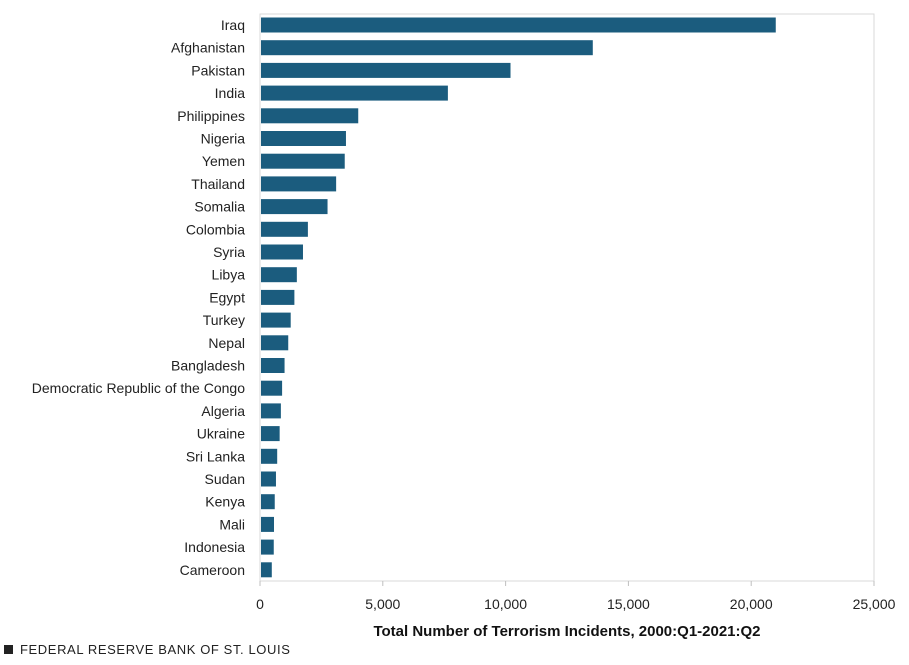 Image resolution: width=909 pixels, height=665 pixels. What do you see at coordinates (303, 138) in the screenshot?
I see `bar-nigeria` at bounding box center [303, 138].